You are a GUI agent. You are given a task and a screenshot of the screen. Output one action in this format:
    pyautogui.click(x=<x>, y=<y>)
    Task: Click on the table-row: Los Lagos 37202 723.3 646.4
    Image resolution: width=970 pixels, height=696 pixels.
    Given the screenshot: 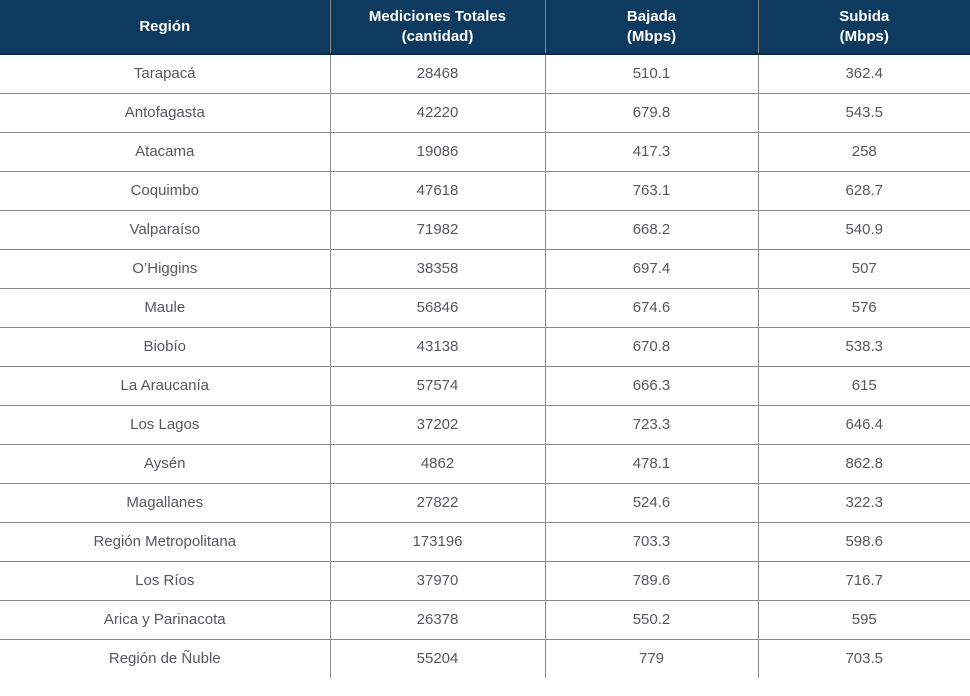 What is the action you would take?
    pyautogui.click(x=485, y=424)
    